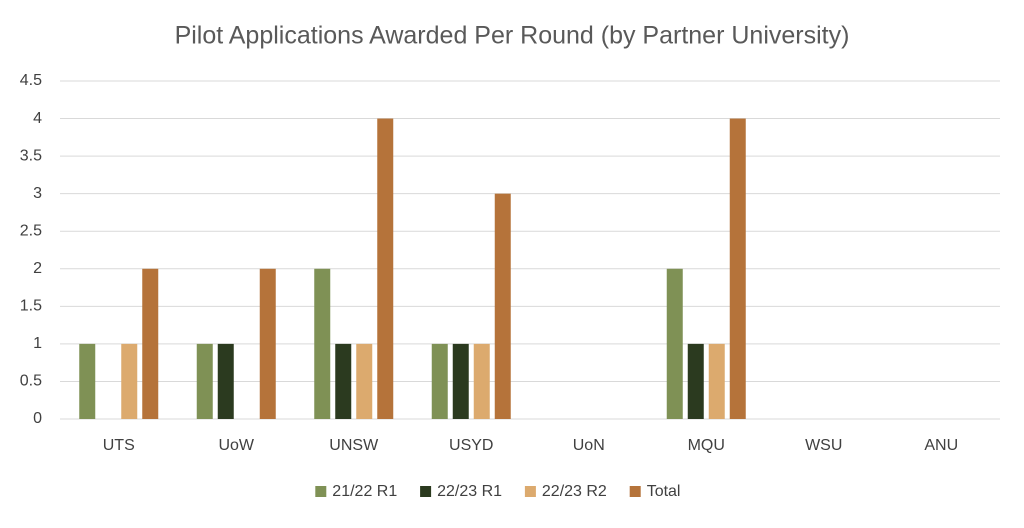  What do you see at coordinates (37, 118) in the screenshot?
I see `y-tick-label: 4` at bounding box center [37, 118].